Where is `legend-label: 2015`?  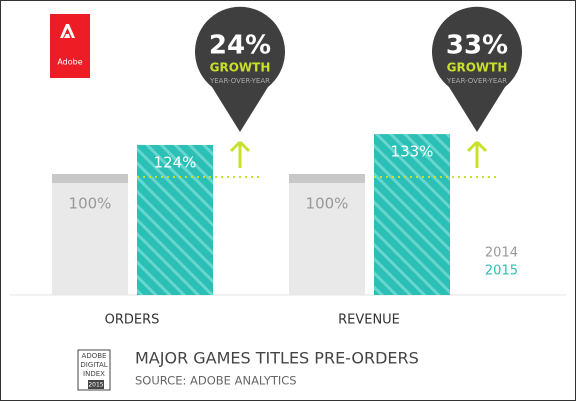
legend-label: 2015 is located at coordinates (501, 271).